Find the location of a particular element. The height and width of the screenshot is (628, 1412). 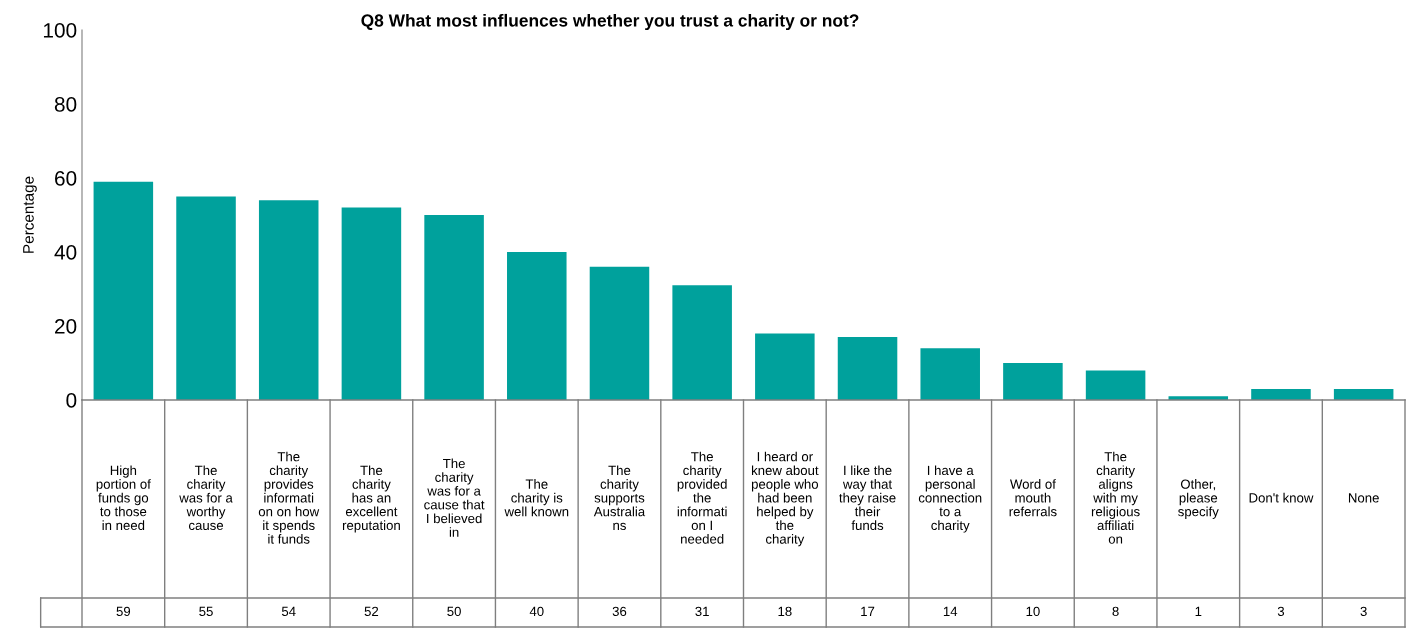

chart-title: Q8 What most influences whether you trust a charity or not? is located at coordinates (610, 22).